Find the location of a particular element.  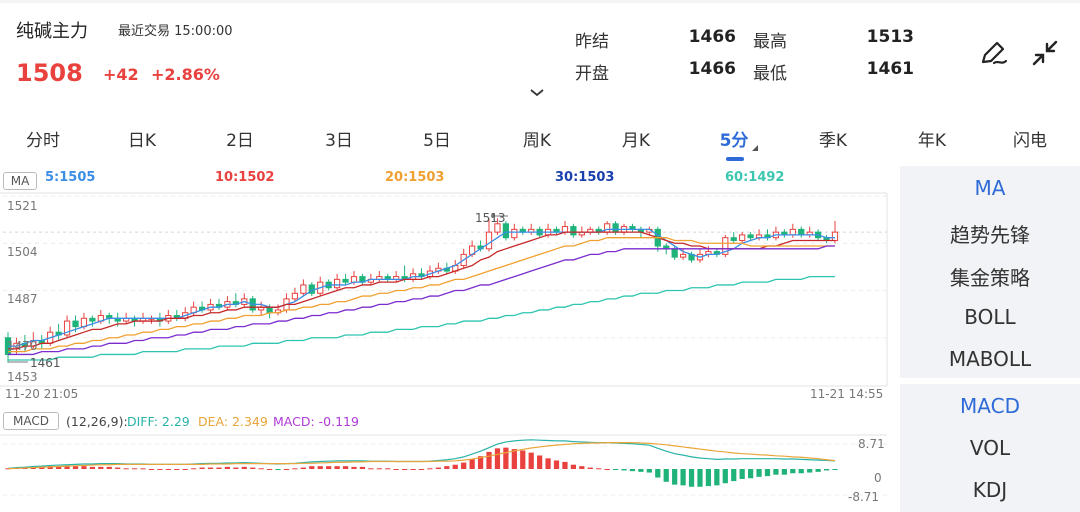

macd-params: (12,26,9): is located at coordinates (97, 421).